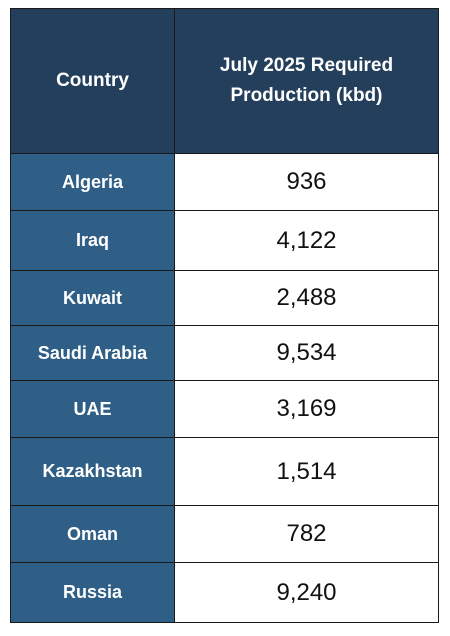  Describe the element at coordinates (92, 592) in the screenshot. I see `country-cell: Russia` at that location.